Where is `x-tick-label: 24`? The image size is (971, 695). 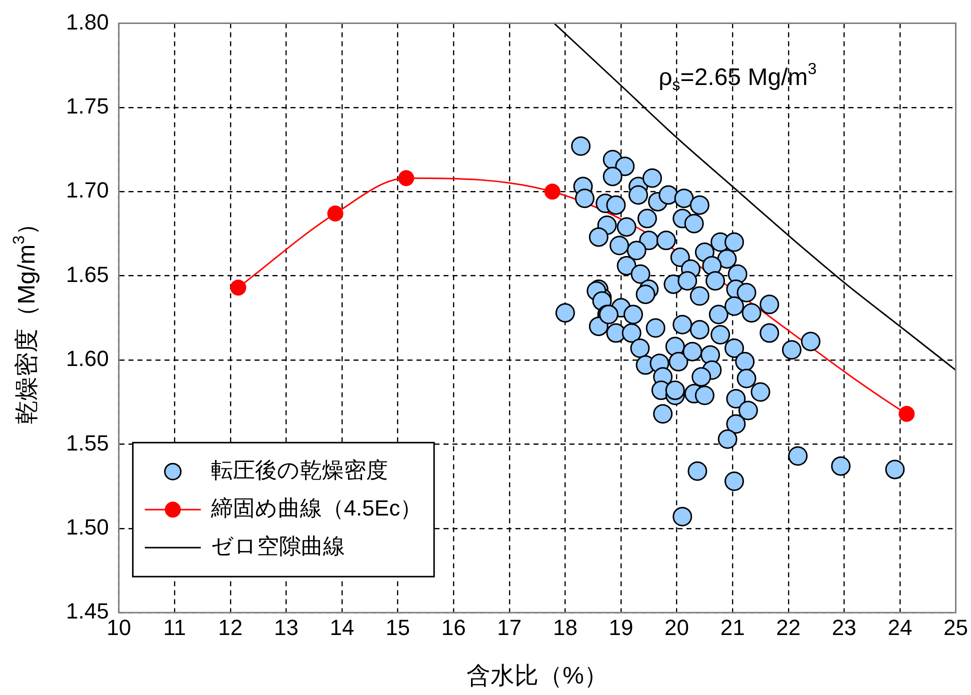
x-tick-label: 24 is located at coordinates (900, 627).